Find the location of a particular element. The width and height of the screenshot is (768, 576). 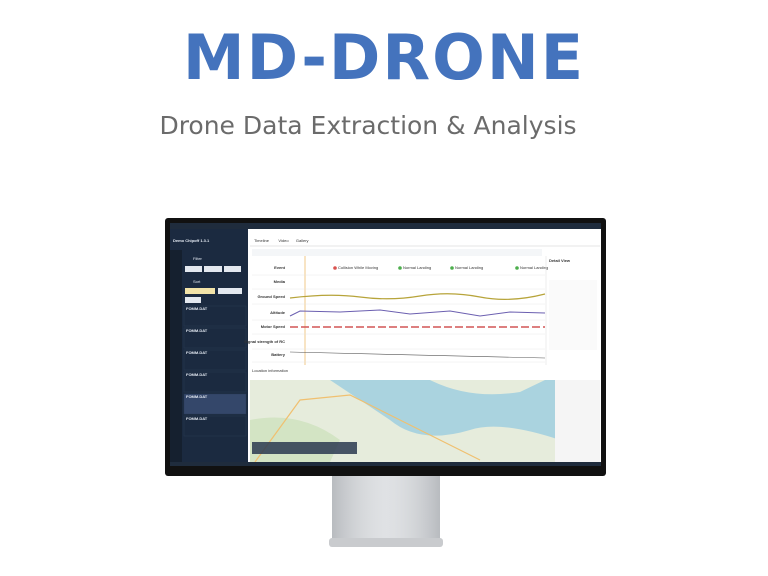

detail-list is located at coordinates (573, 315).